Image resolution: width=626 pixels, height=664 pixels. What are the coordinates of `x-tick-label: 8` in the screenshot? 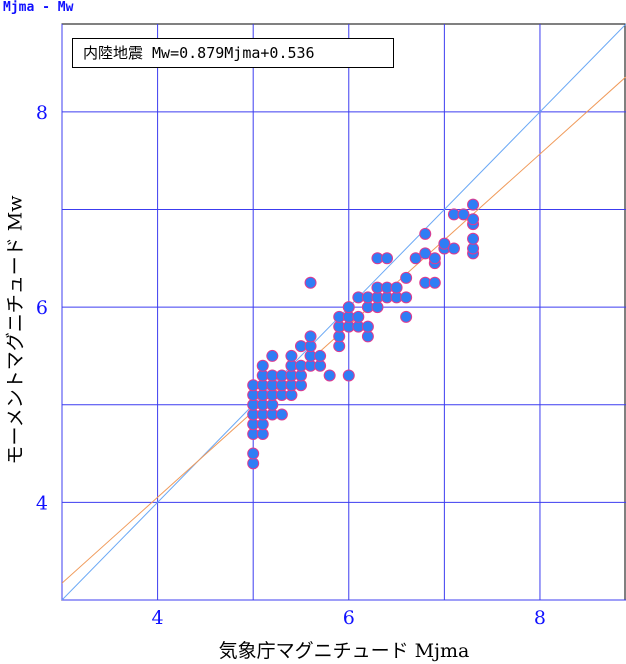 It's located at (540, 618).